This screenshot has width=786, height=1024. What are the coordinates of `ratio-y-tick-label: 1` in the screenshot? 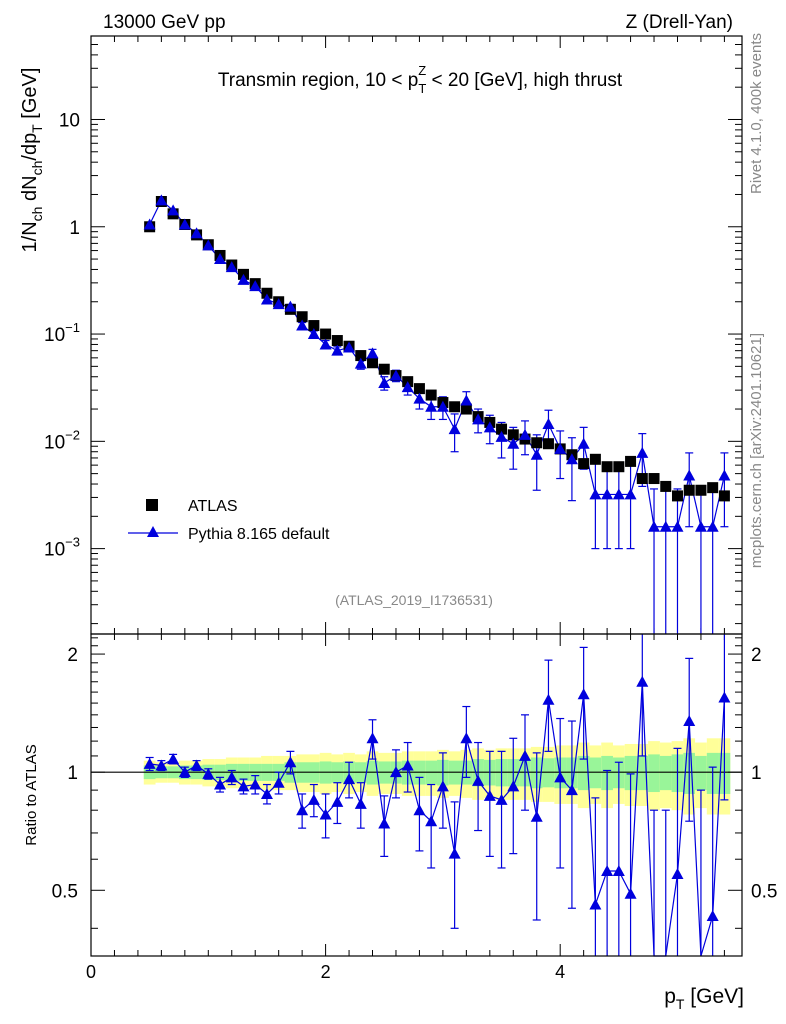 It's located at (72, 773).